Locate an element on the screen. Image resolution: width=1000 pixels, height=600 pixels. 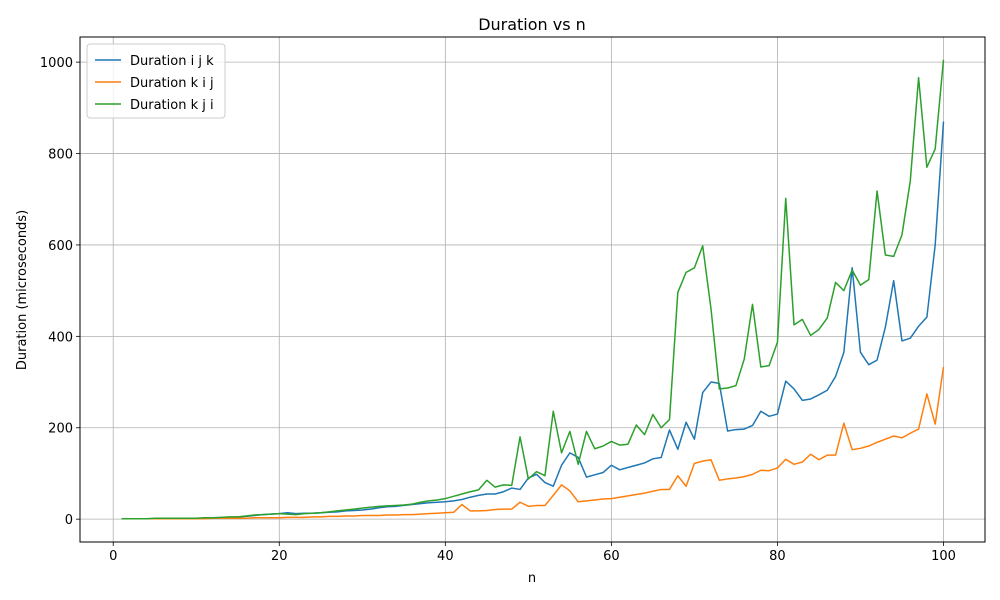
y-tick-label: 1000 is located at coordinates (56, 63).